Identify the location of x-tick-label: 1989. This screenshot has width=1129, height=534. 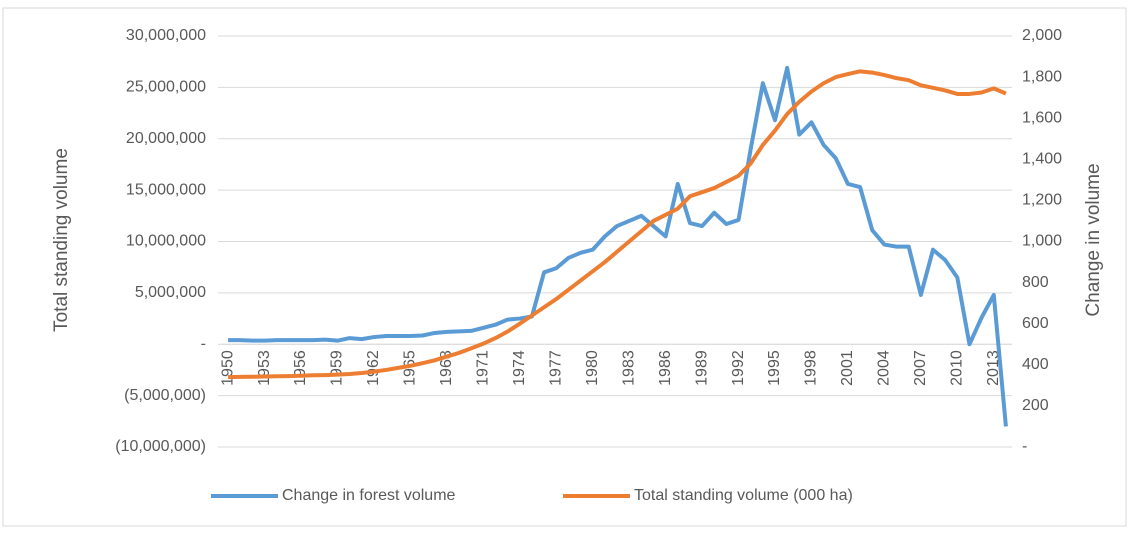
(701, 368).